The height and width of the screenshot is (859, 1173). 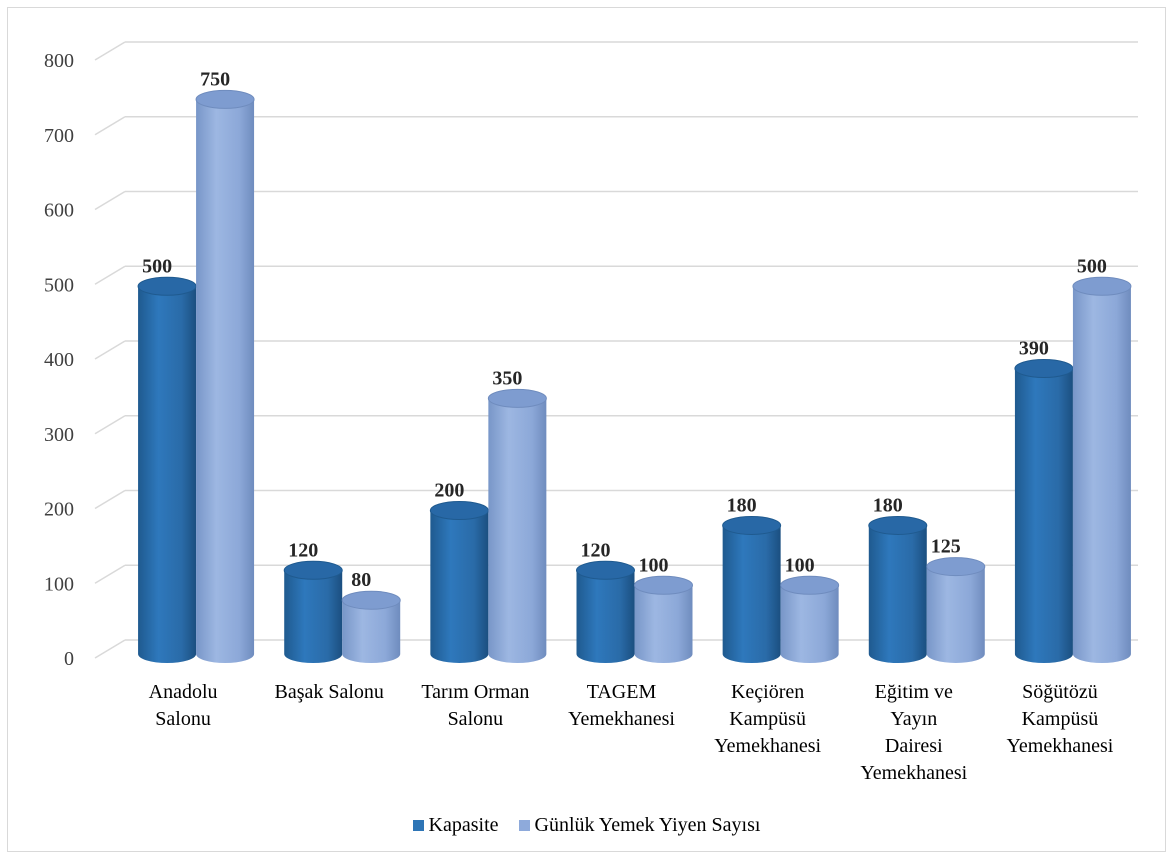 What do you see at coordinates (946, 547) in the screenshot?
I see `data-label: 125` at bounding box center [946, 547].